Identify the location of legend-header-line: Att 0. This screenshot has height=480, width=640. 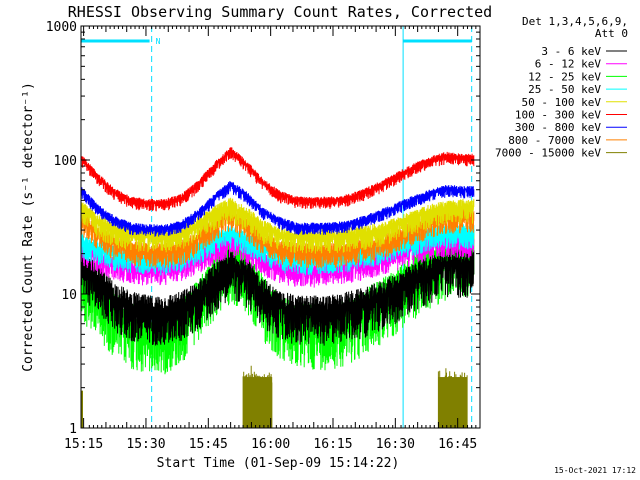
(611, 33).